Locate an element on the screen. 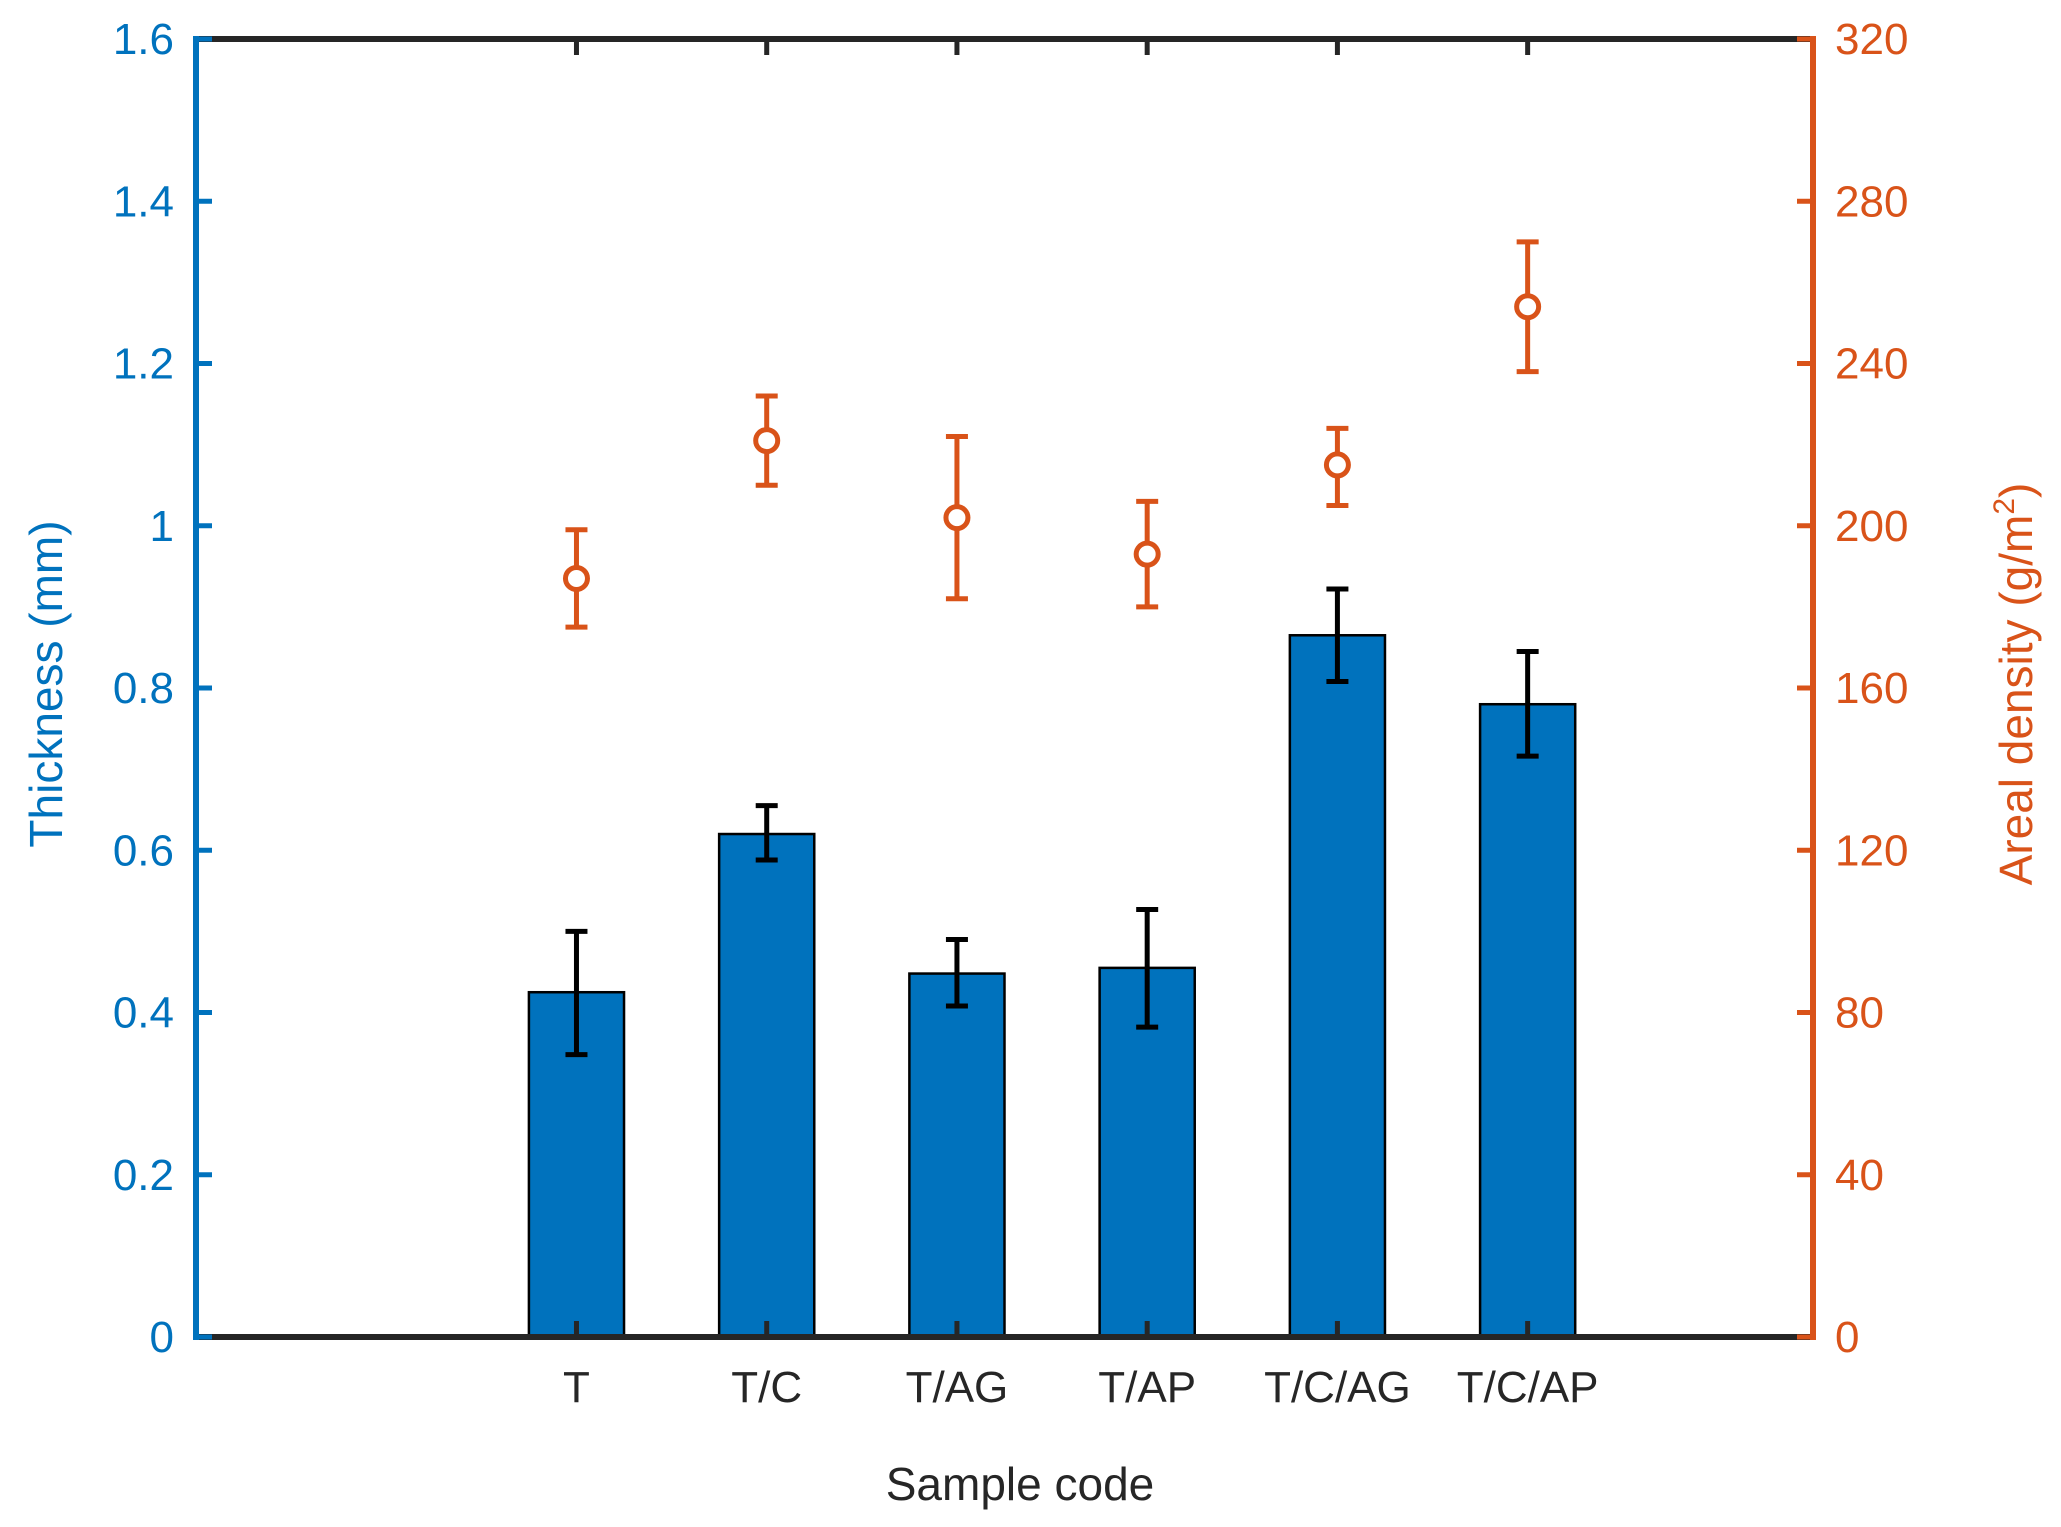 Image resolution: width=2061 pixels, height=1527 pixels. left-tick-label-6: 1.2 is located at coordinates (143, 364).